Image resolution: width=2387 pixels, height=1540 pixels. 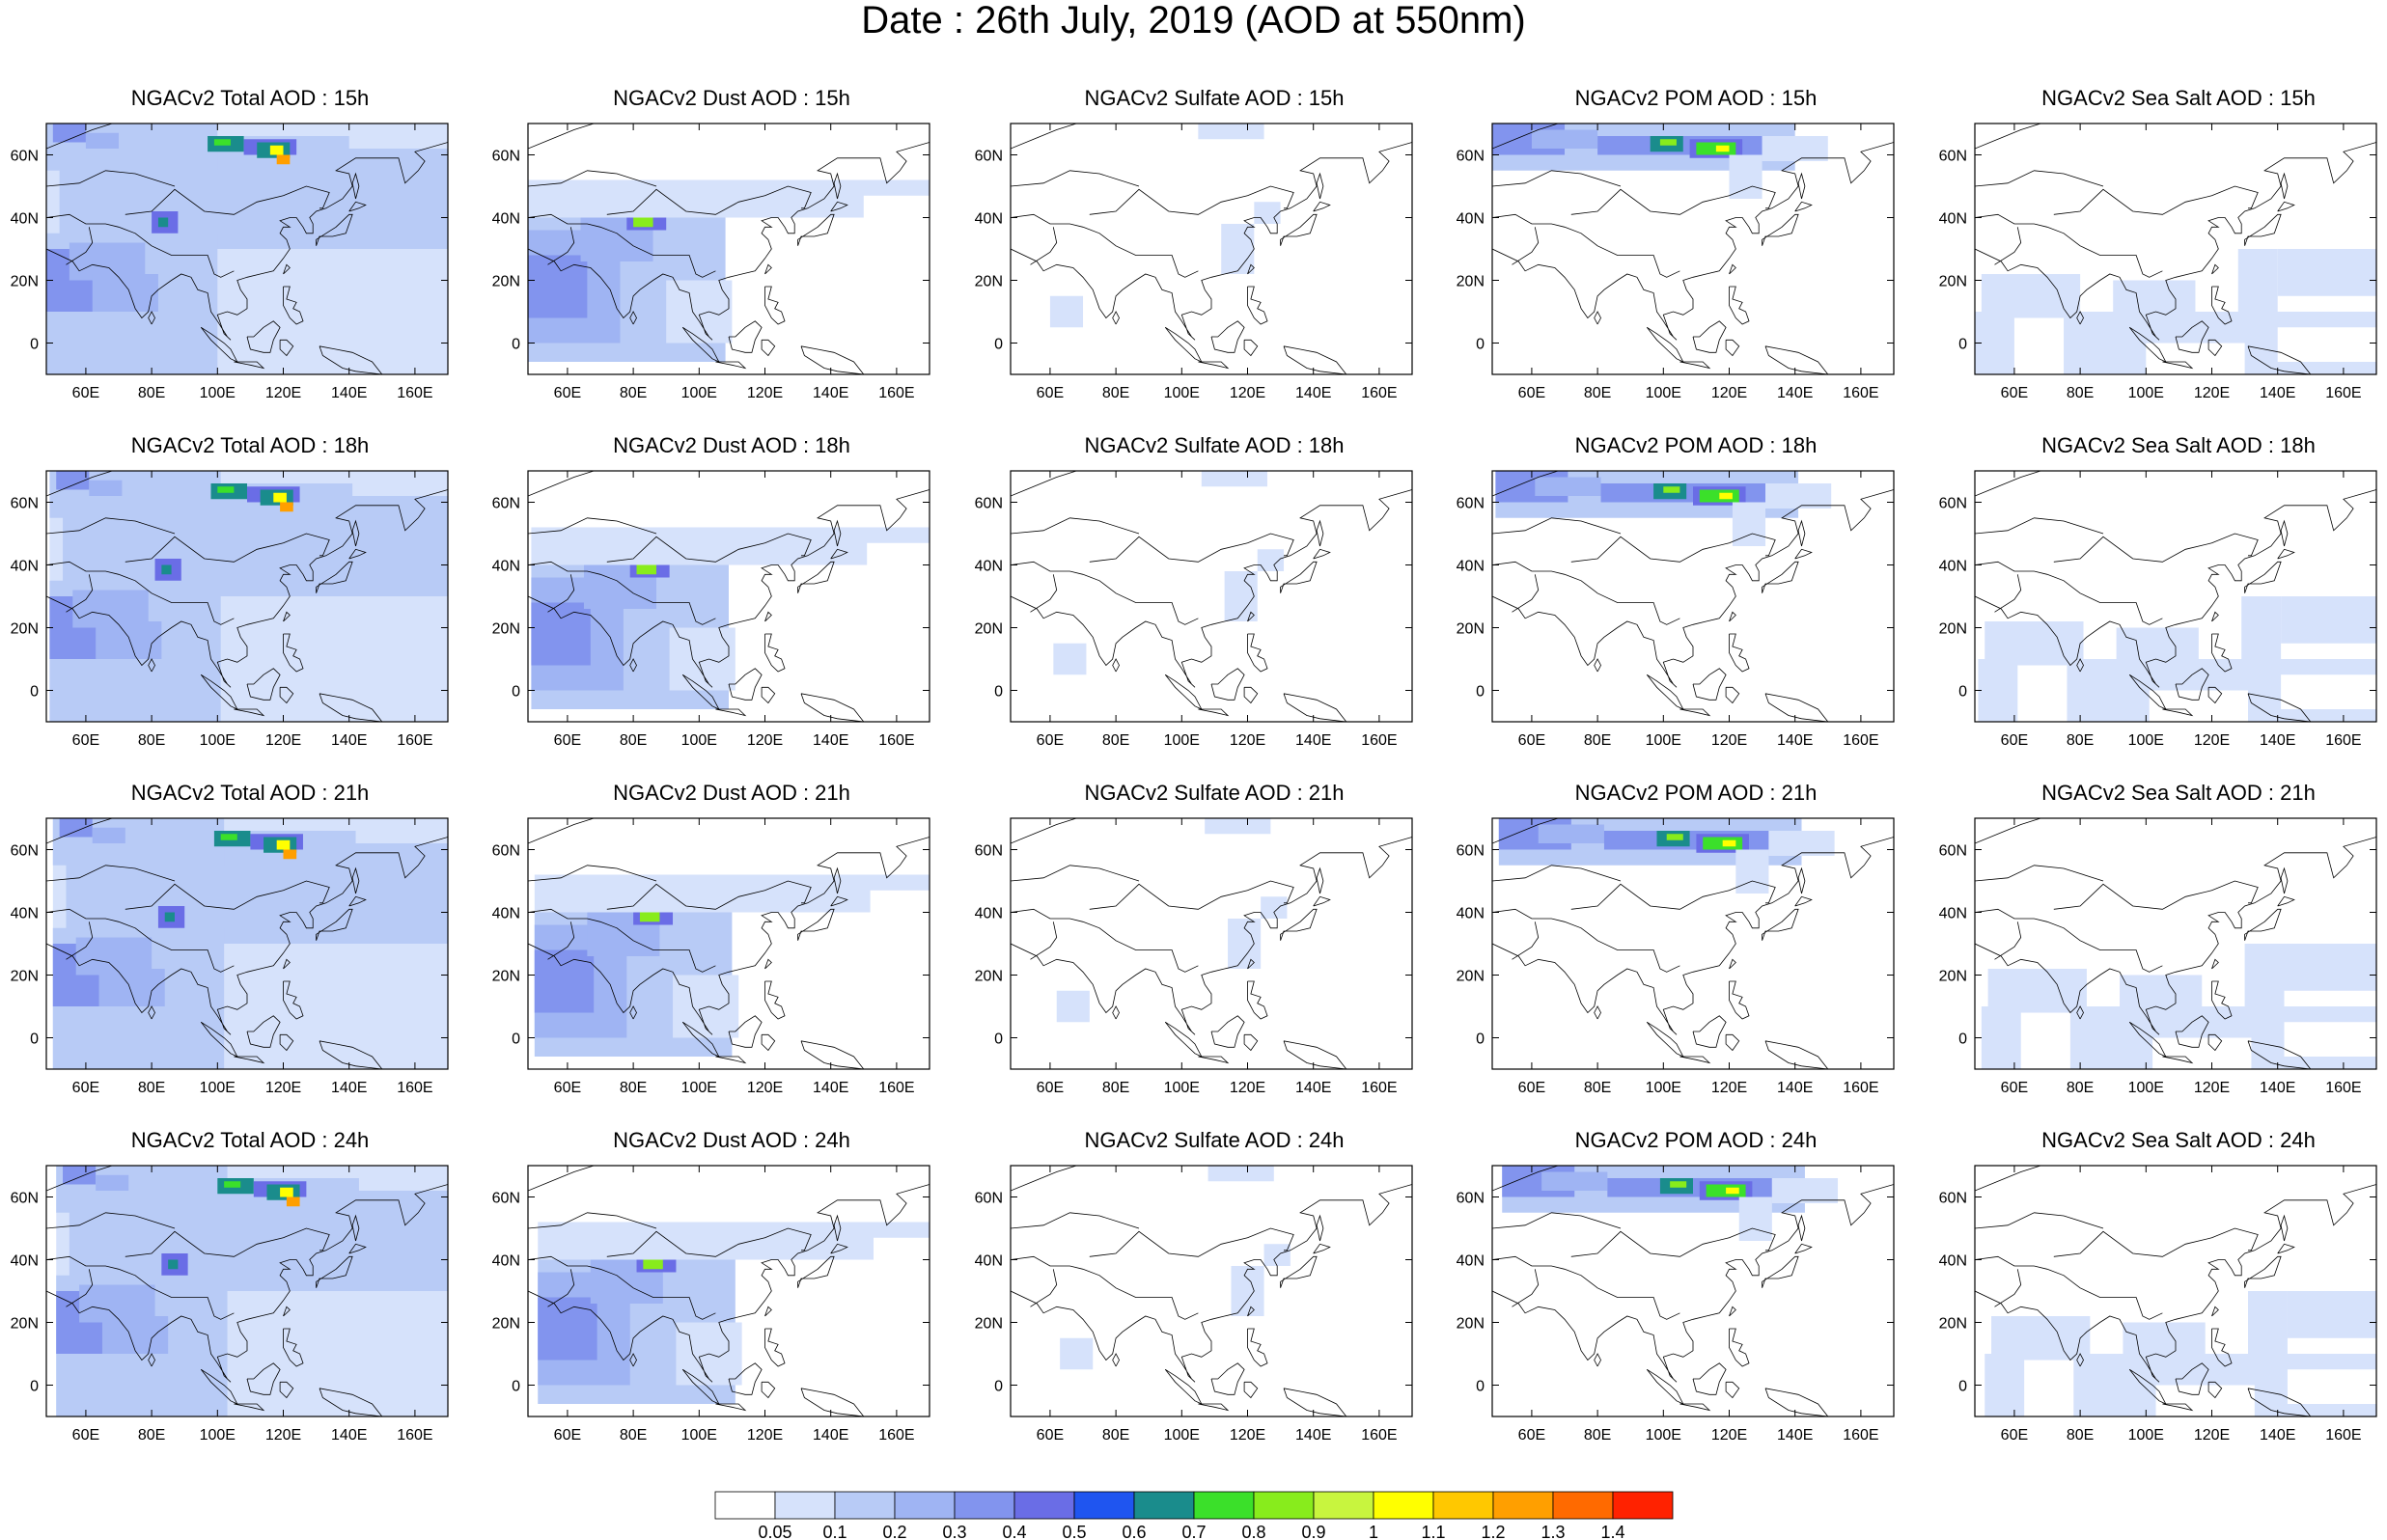 I want to click on panel-title: NGACv2 Total AOD : 15h, so click(x=250, y=98).